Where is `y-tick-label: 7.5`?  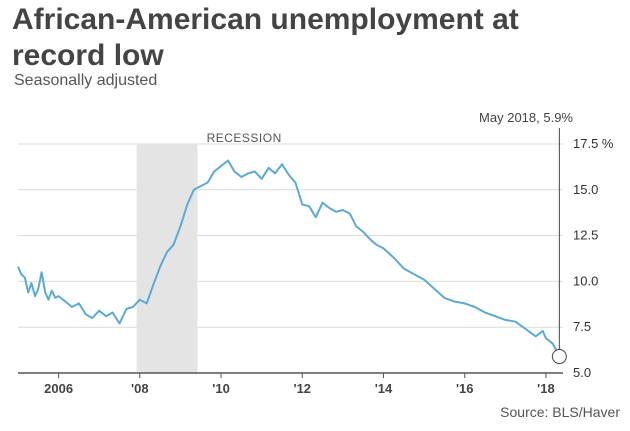
y-tick-label: 7.5 is located at coordinates (582, 326).